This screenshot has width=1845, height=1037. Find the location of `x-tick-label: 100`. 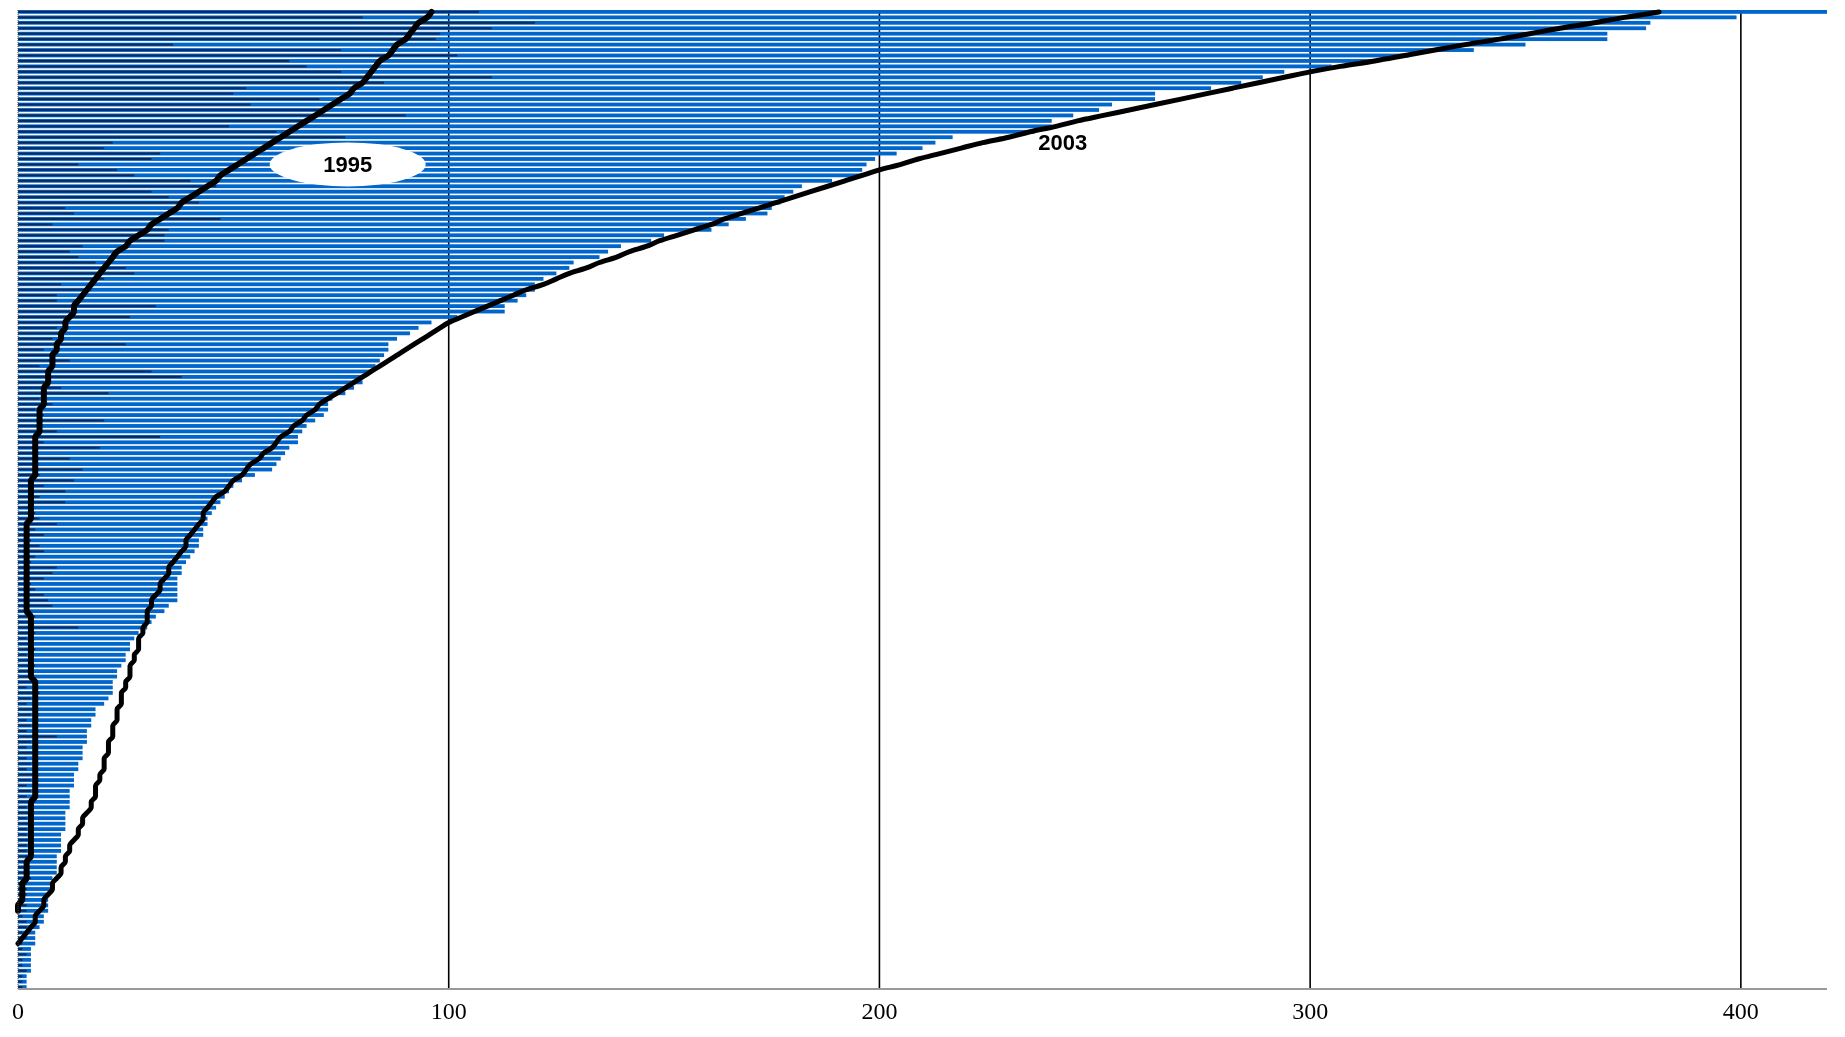

x-tick-label: 100 is located at coordinates (448, 1011).